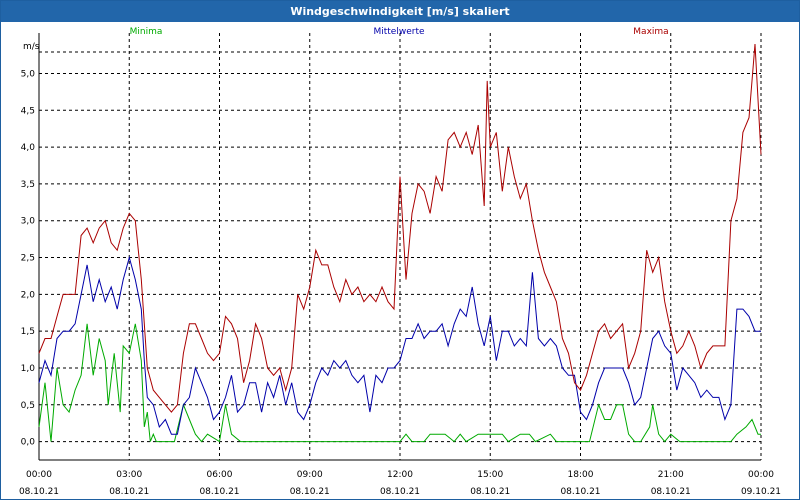 The height and width of the screenshot is (500, 800). I want to click on x-tick-time: 09:00, so click(310, 475).